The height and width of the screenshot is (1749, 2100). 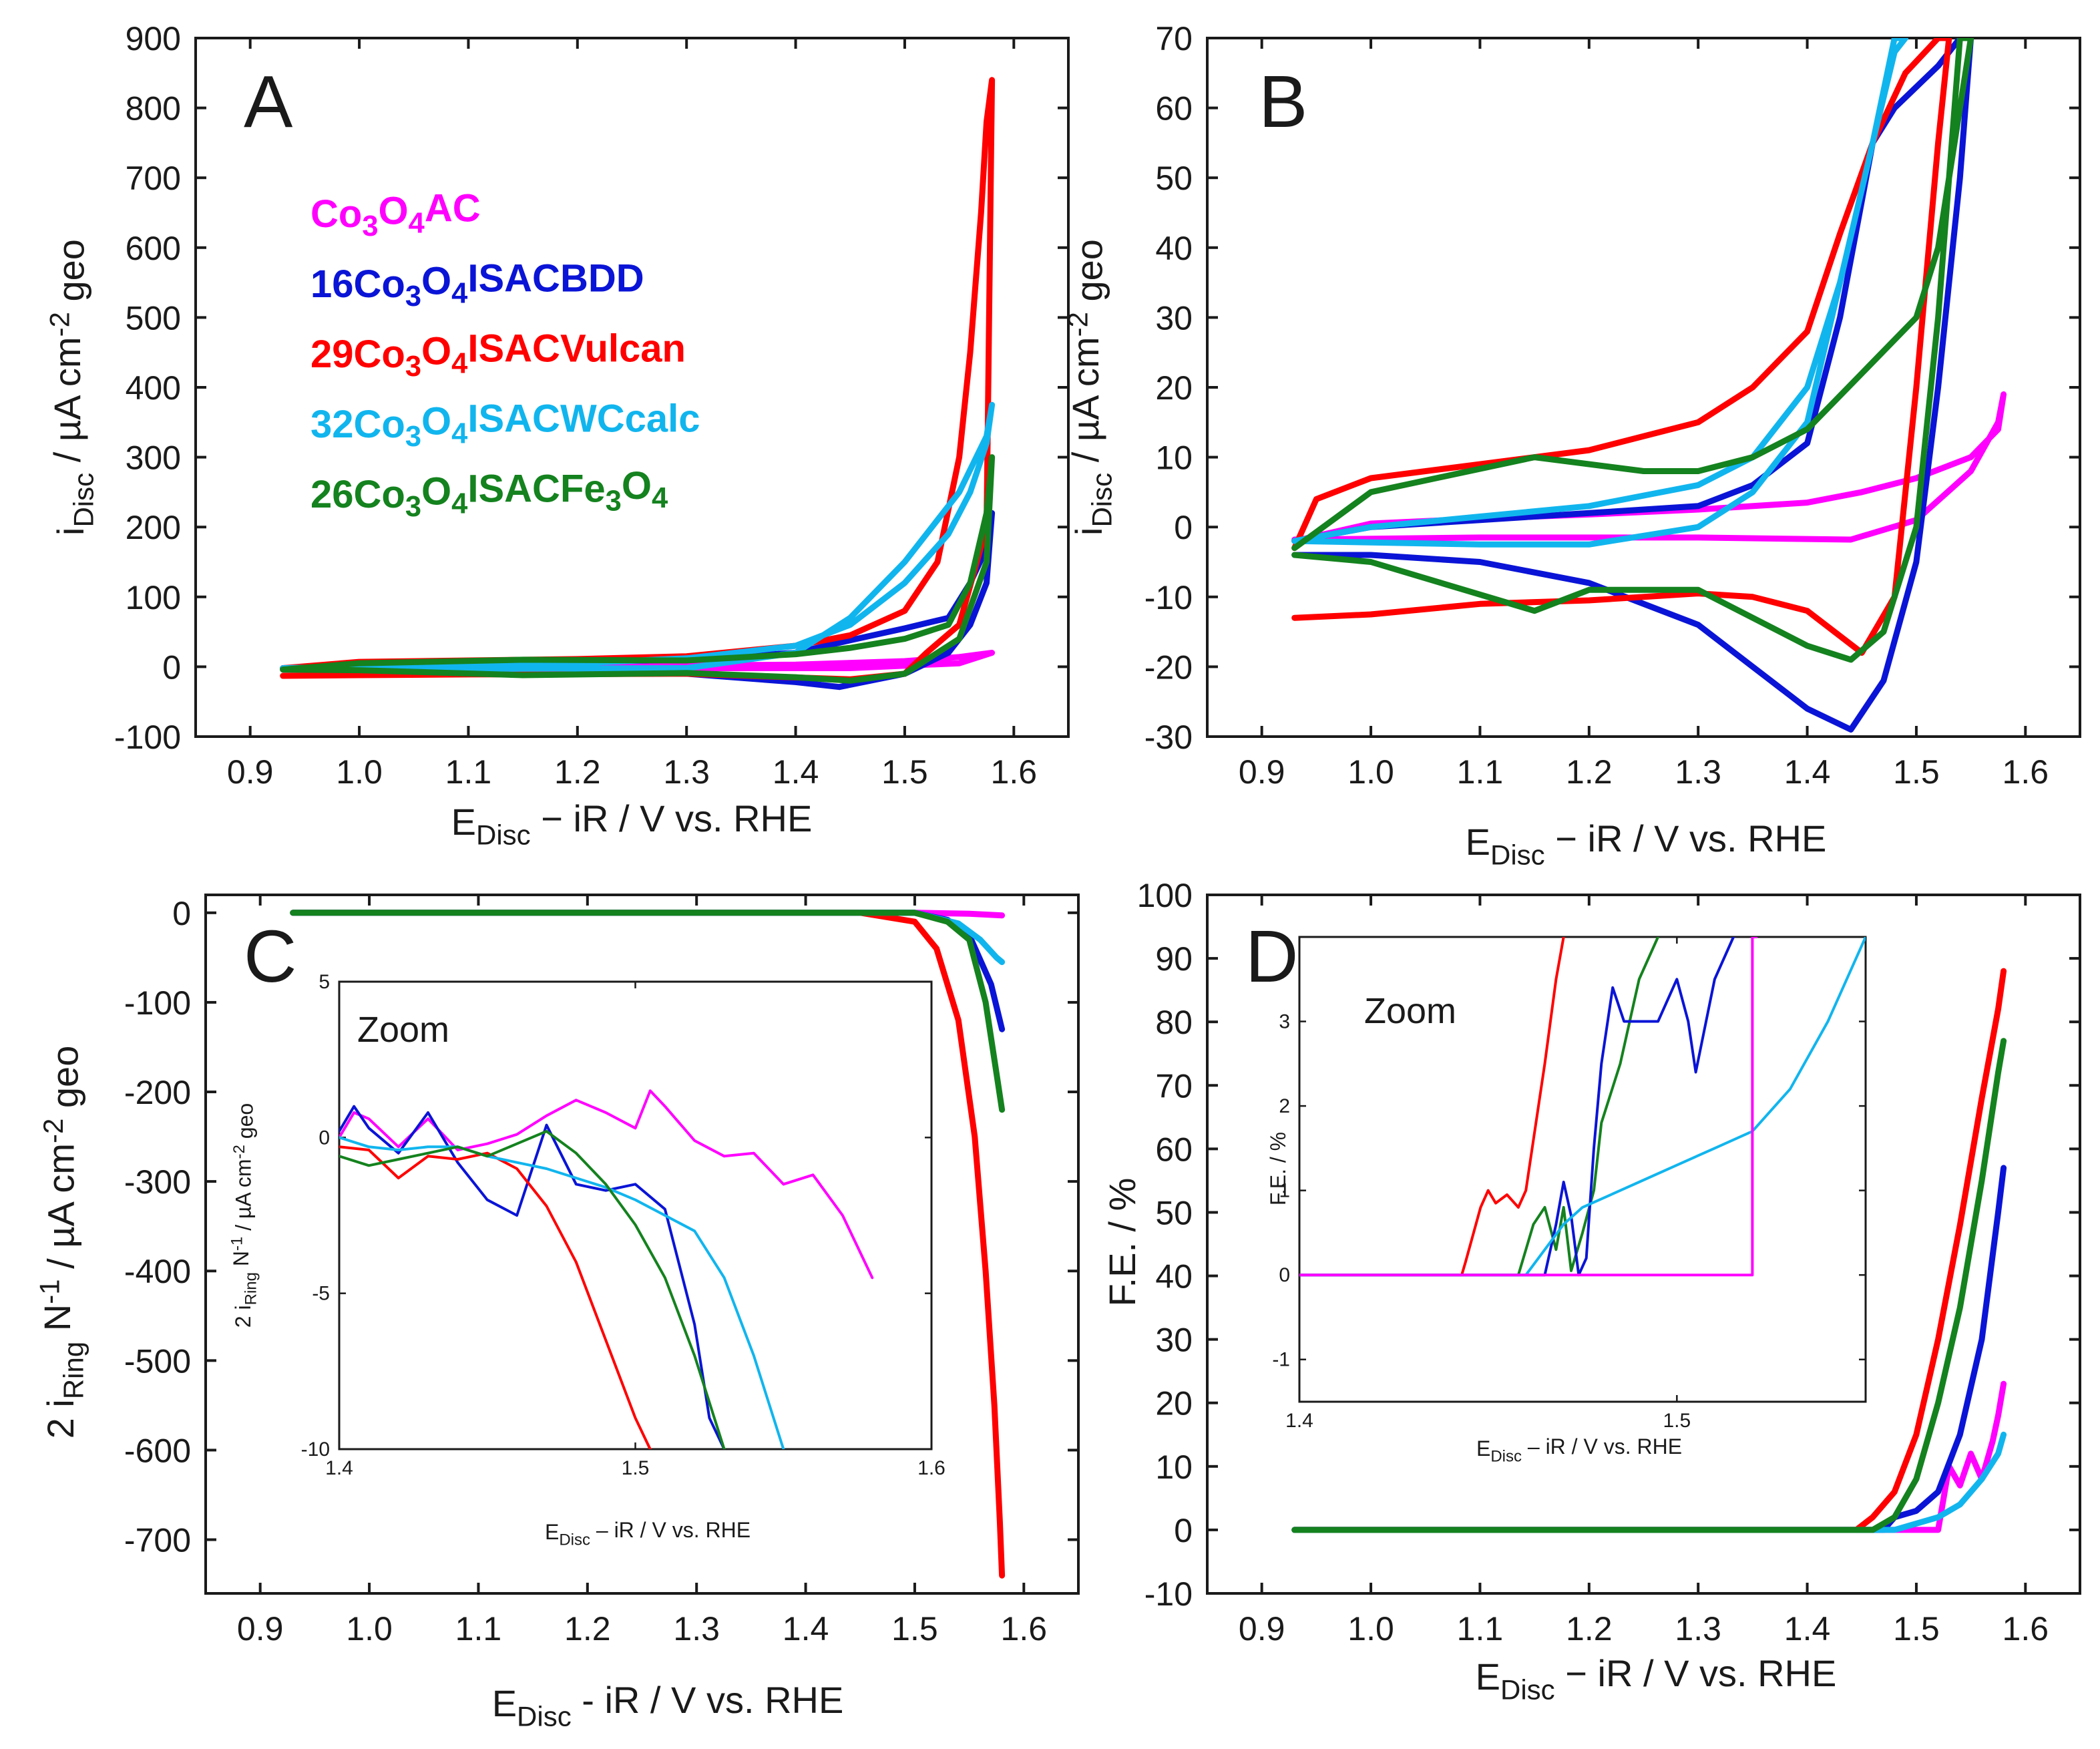 What do you see at coordinates (1174, 318) in the screenshot?
I see `y-tick-label: 30` at bounding box center [1174, 318].